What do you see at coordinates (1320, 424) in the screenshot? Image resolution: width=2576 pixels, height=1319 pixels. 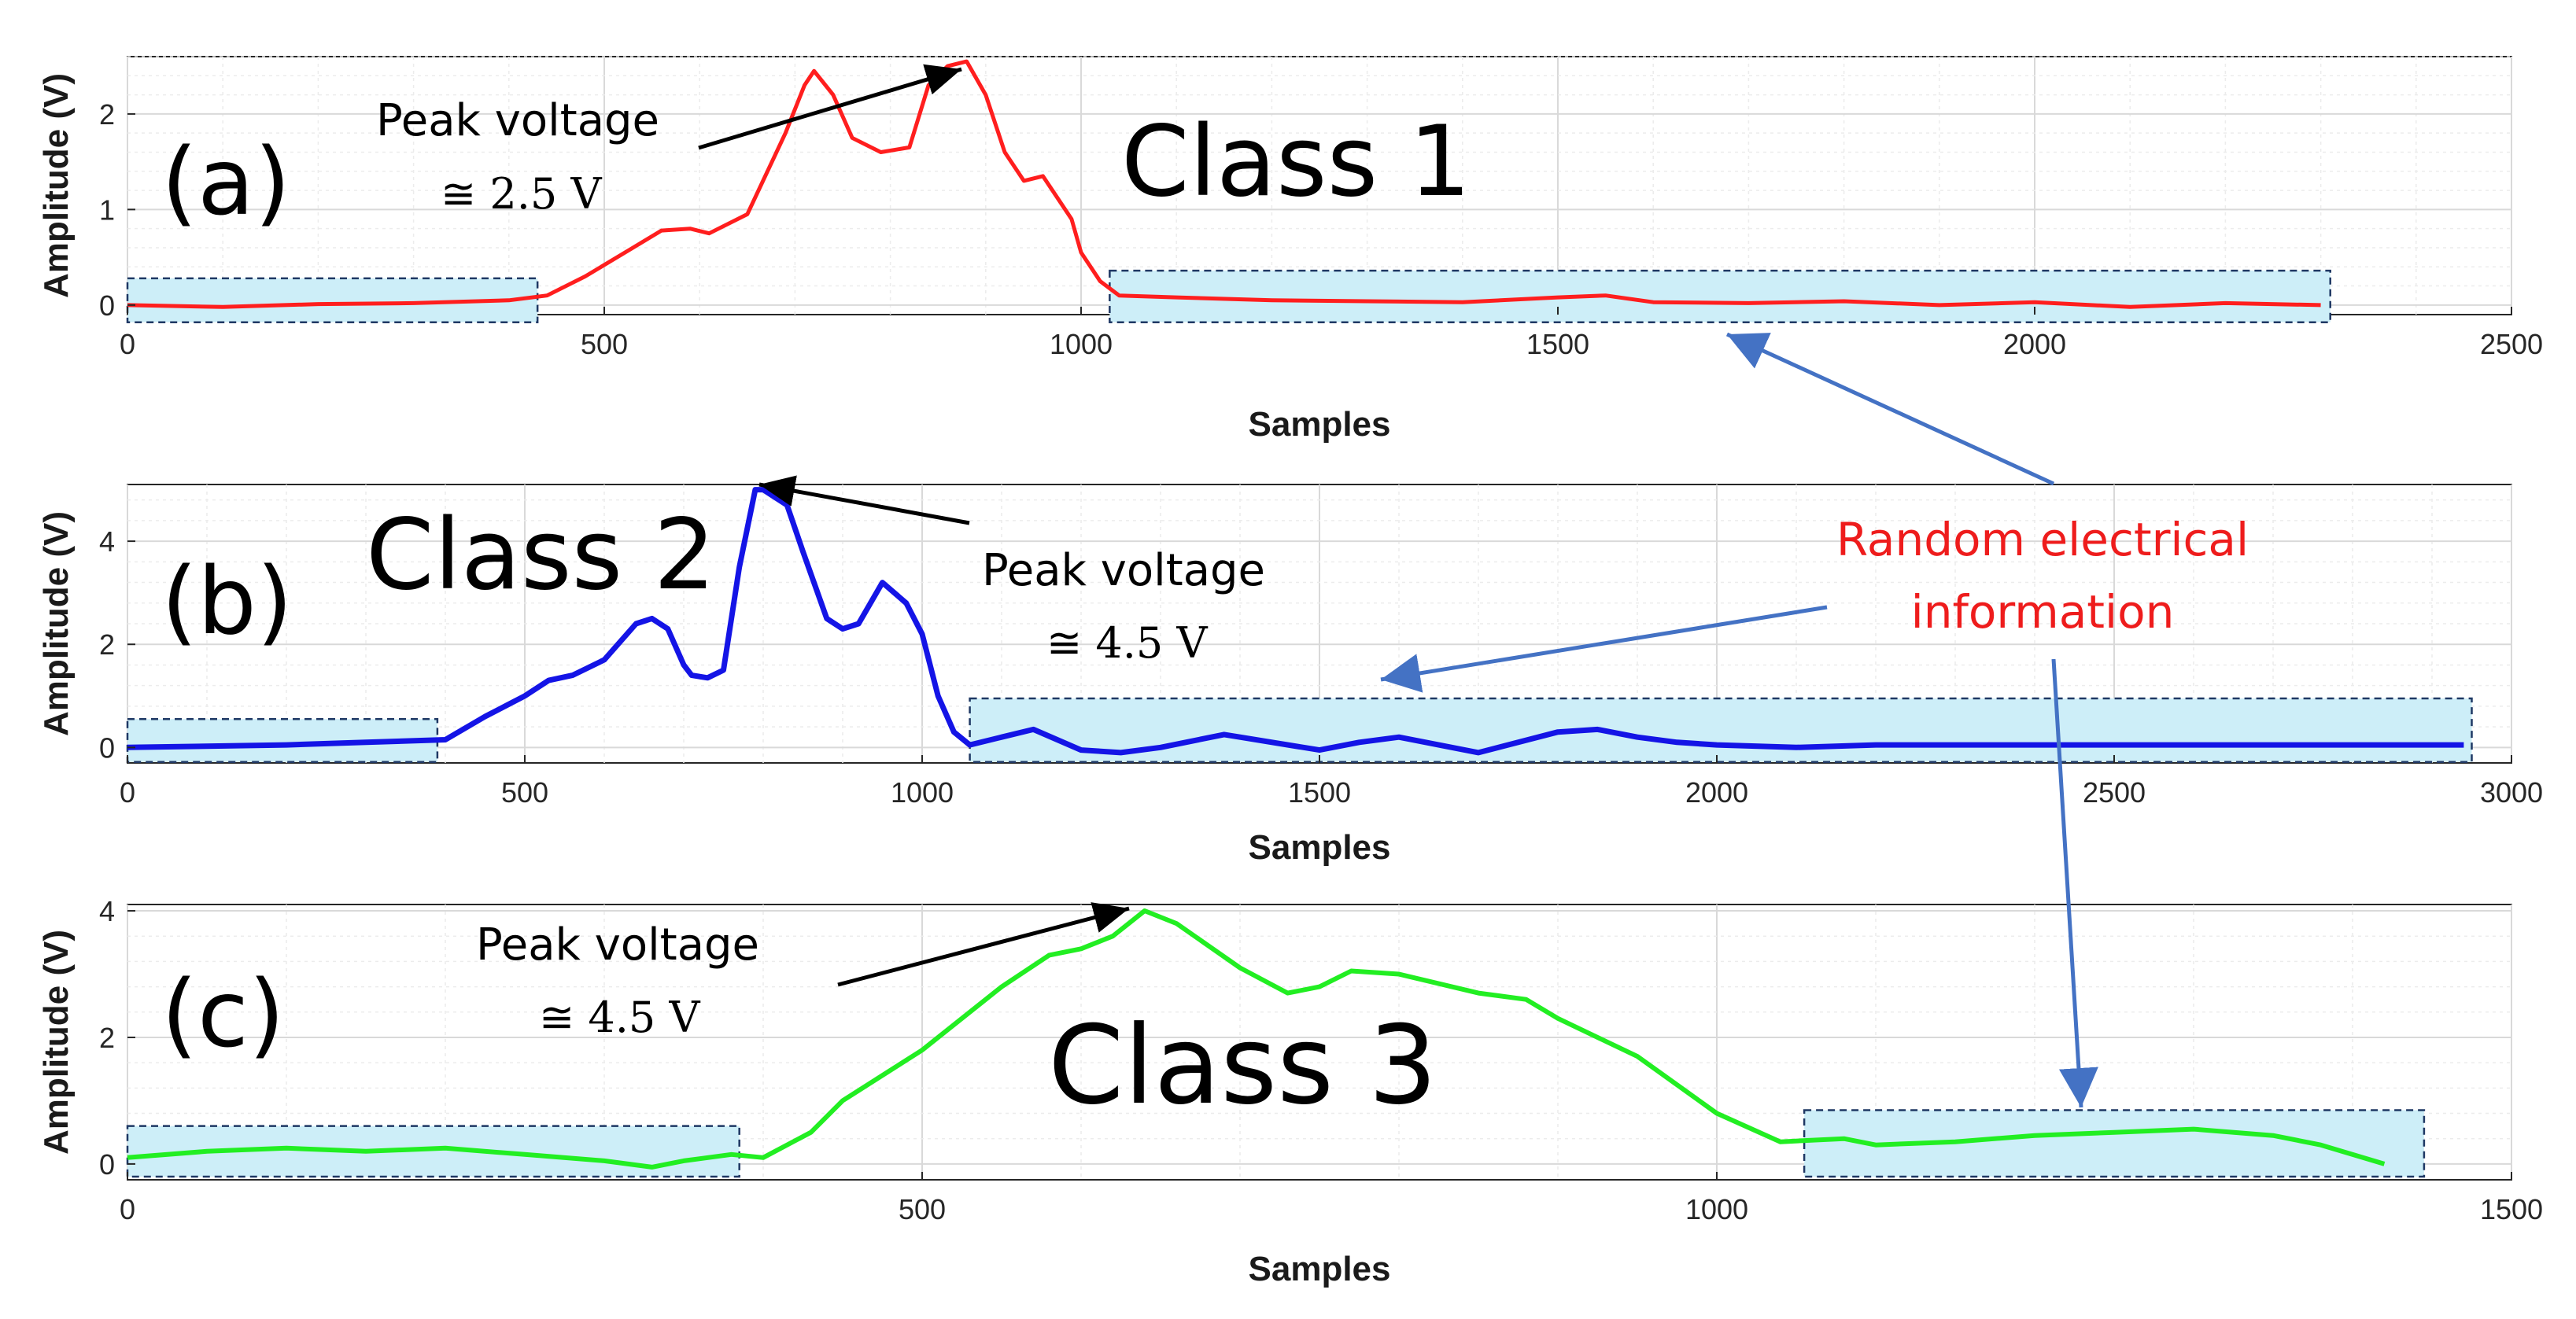 I see `x-axis-title-a: Samples` at bounding box center [1320, 424].